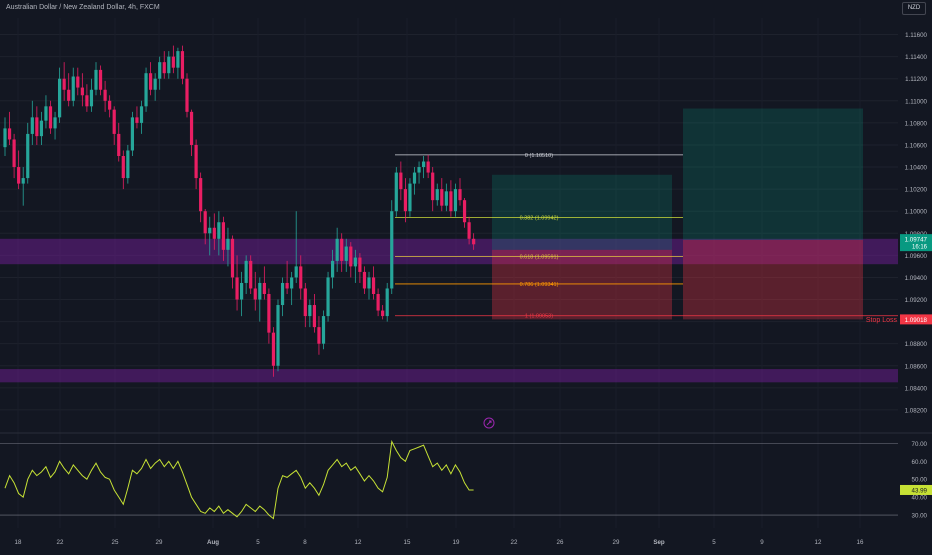 The height and width of the screenshot is (555, 932). What do you see at coordinates (916, 123) in the screenshot?
I see `price-tick-label: 1.10800` at bounding box center [916, 123].